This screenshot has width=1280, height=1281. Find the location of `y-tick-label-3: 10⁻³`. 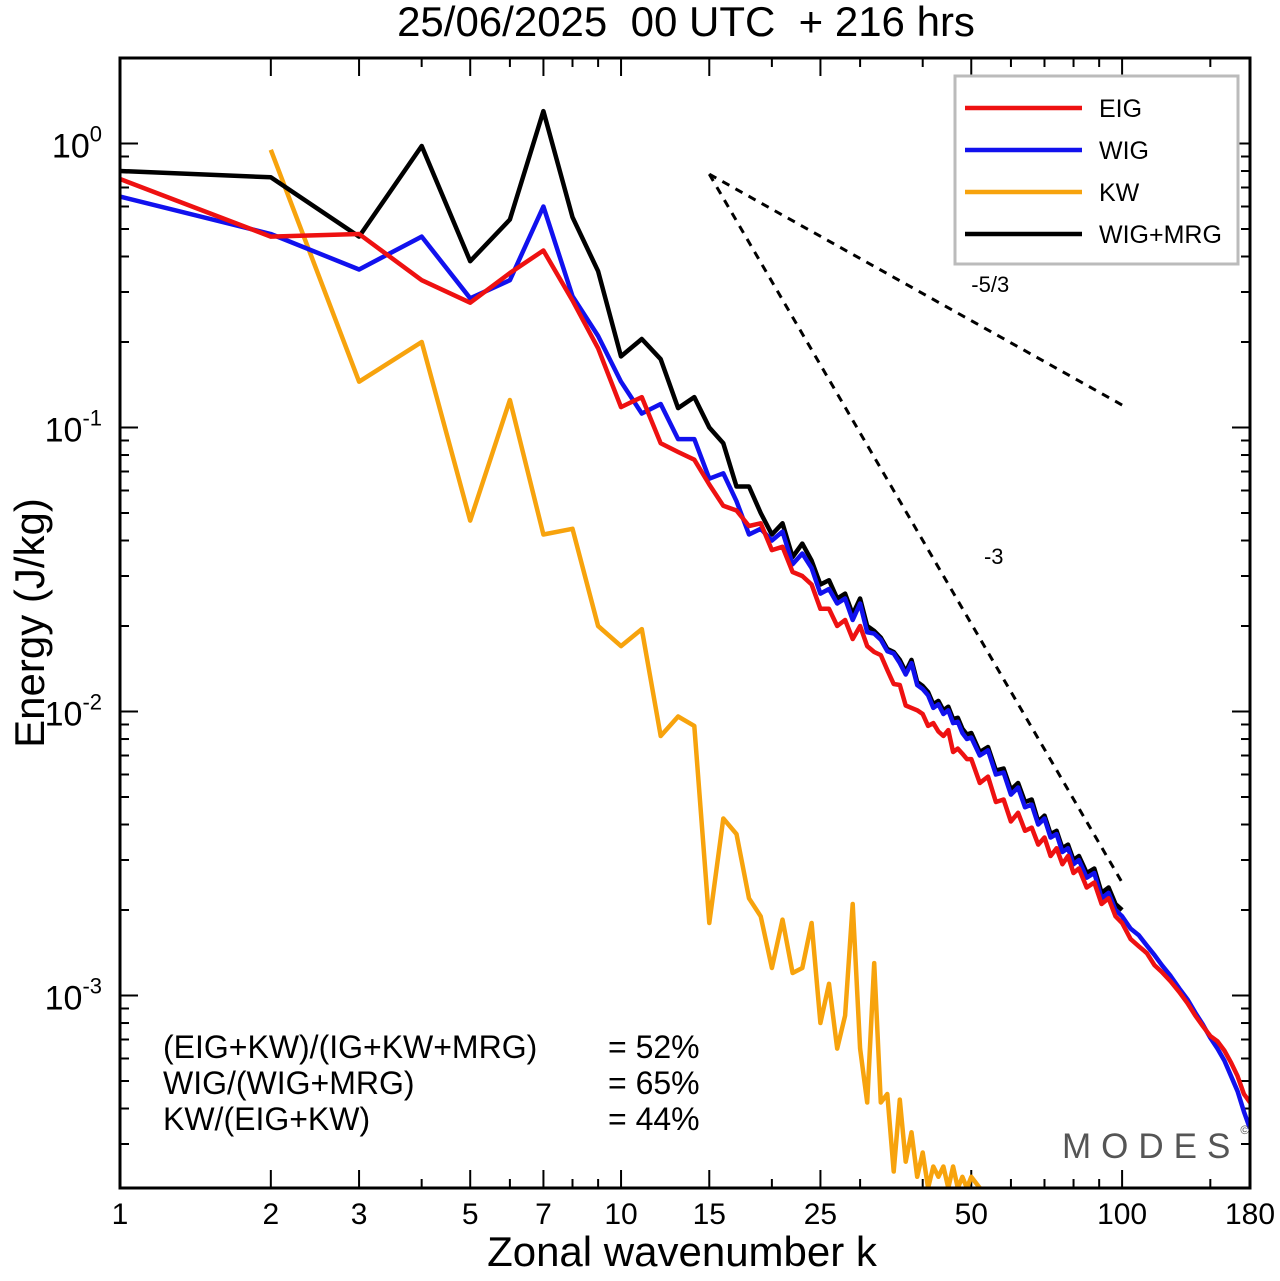

y-tick-label-3: 10⁻³ is located at coordinates (73, 996).